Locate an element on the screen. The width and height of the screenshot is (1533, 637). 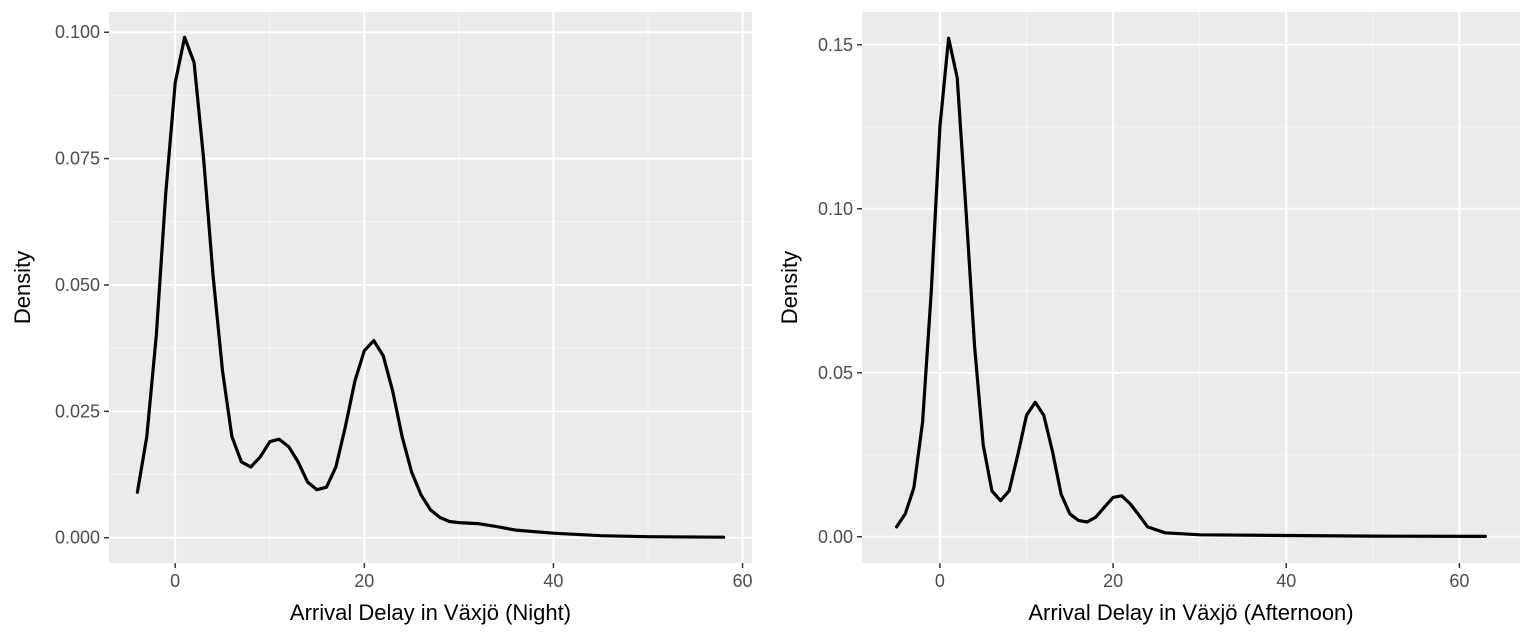
y-axis-title-afternoon: Density is located at coordinates (789, 287).